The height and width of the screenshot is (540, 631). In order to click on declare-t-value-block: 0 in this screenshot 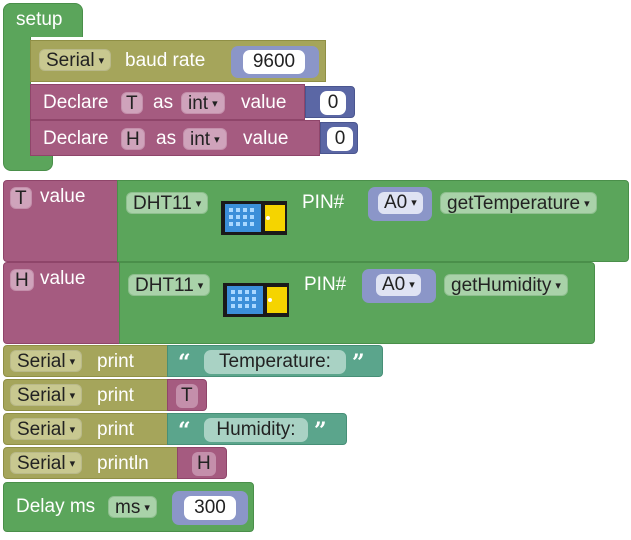, I will do `click(330, 102)`.